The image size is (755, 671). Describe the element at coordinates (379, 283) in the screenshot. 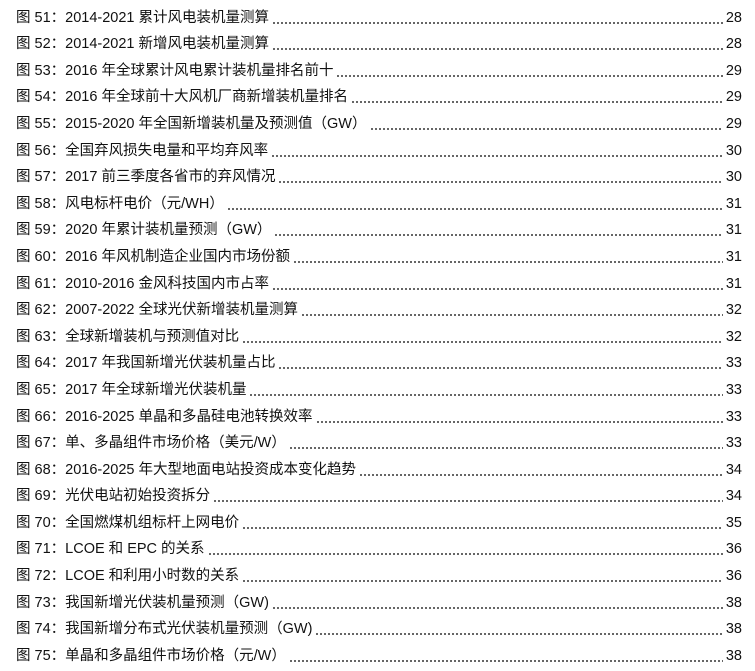

I see `toc-entry: 图 61：2010-2016 金风科技国内市占率 31` at that location.